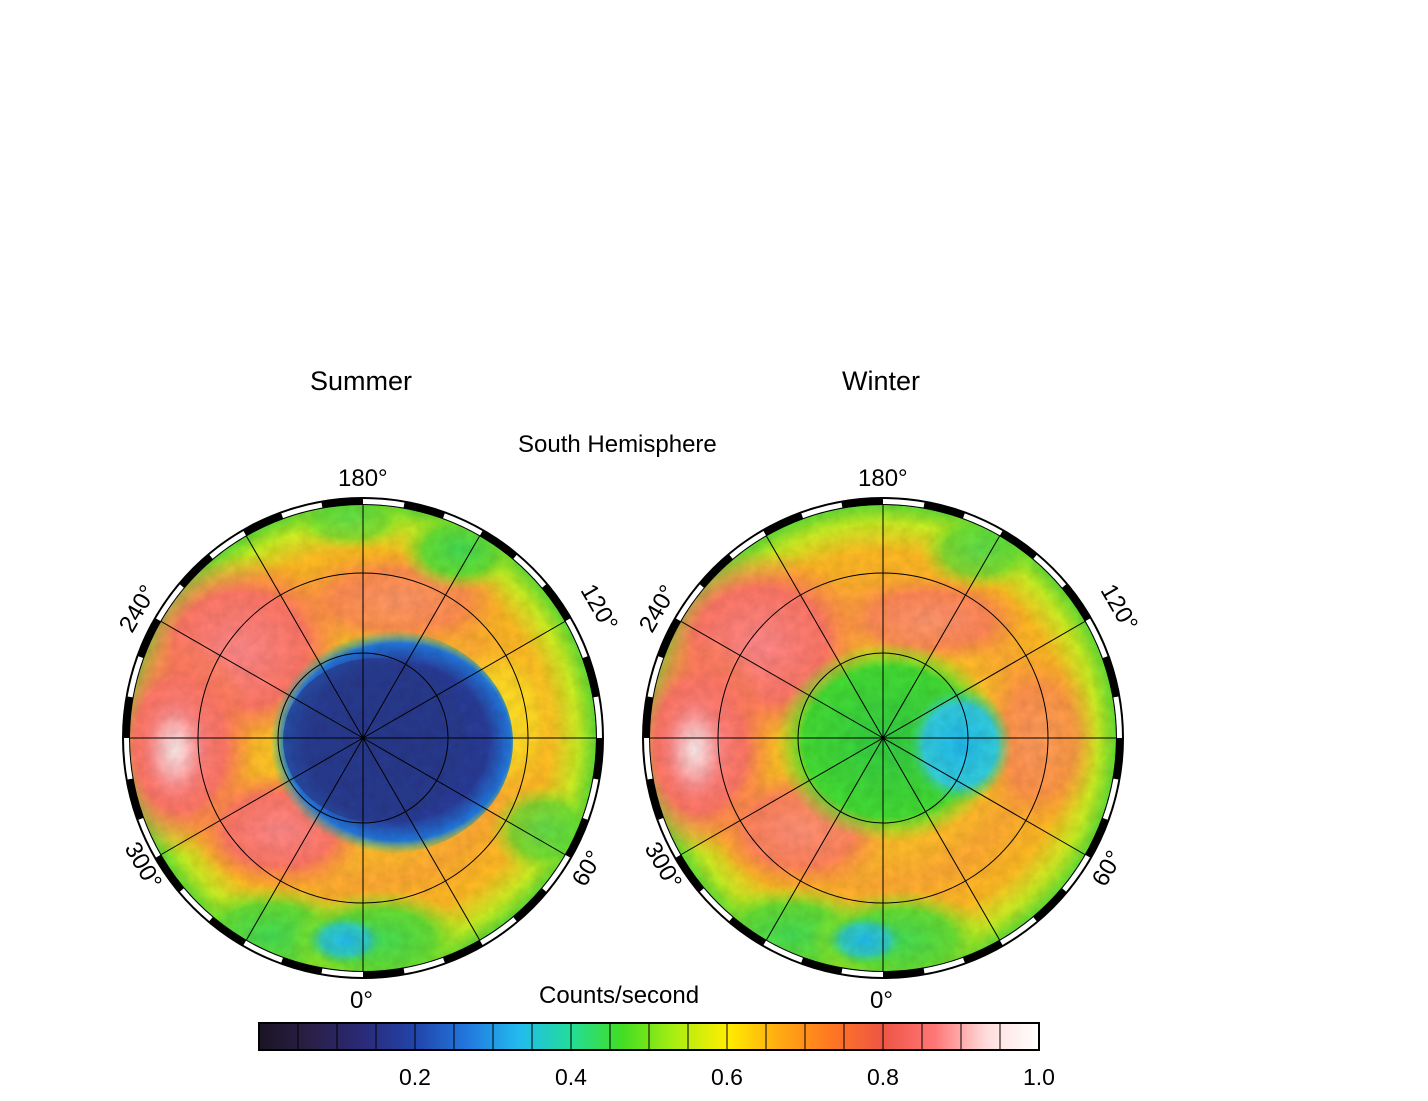 The width and height of the screenshot is (1428, 1101). Describe the element at coordinates (599, 608) in the screenshot. I see `lon-label-summer-120: 120°` at that location.